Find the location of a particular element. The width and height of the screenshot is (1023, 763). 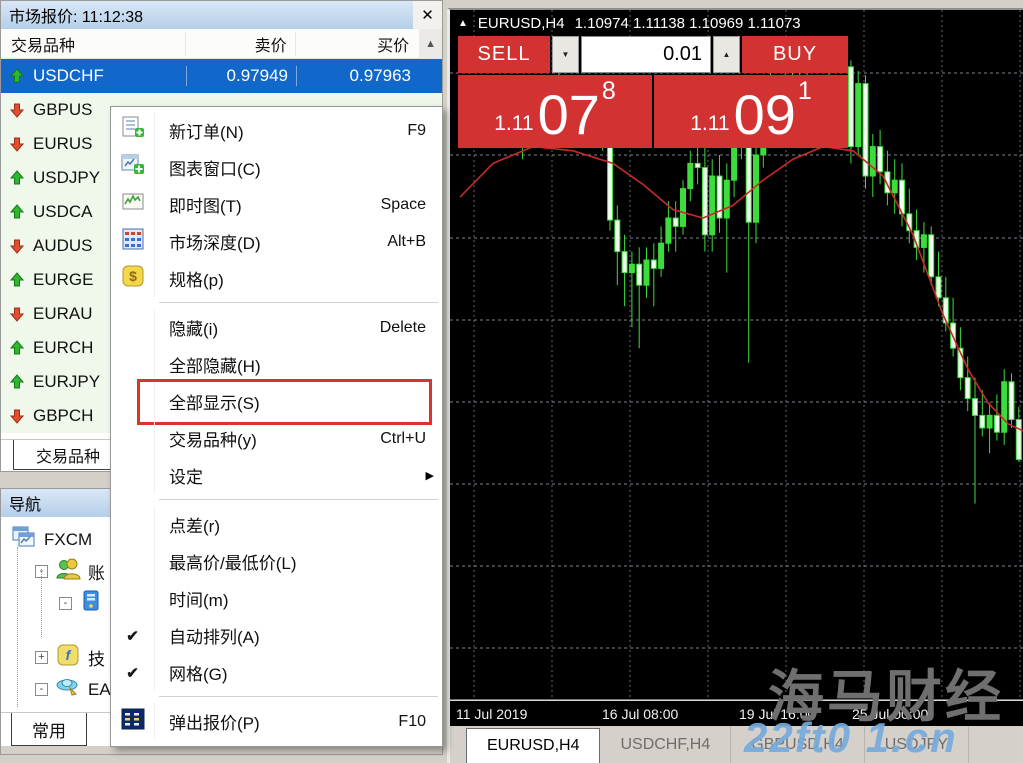

menu-item-label: 时间(m) is located at coordinates (199, 600).